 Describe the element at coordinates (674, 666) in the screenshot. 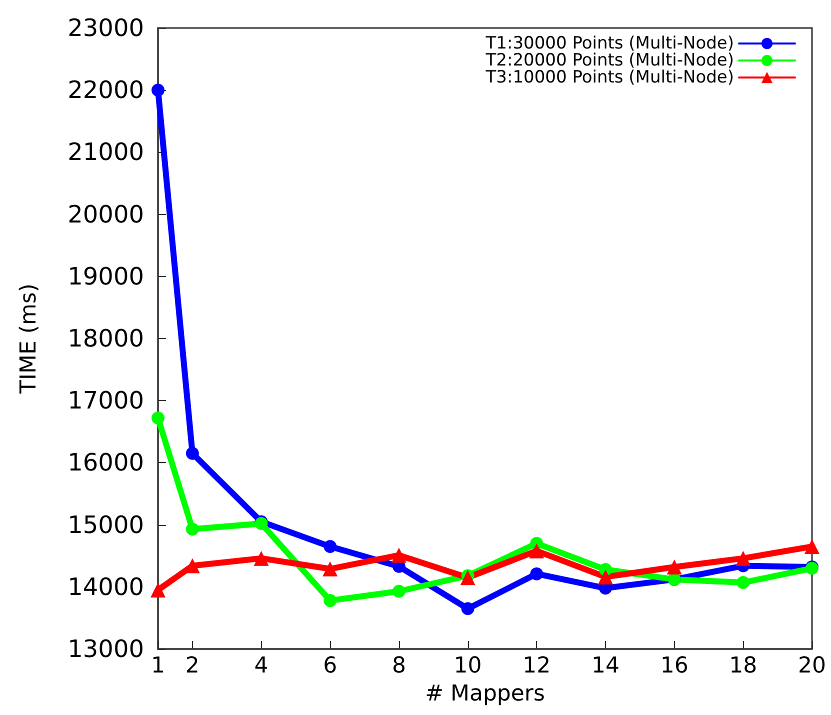

I see `x-tick-label: 16` at that location.